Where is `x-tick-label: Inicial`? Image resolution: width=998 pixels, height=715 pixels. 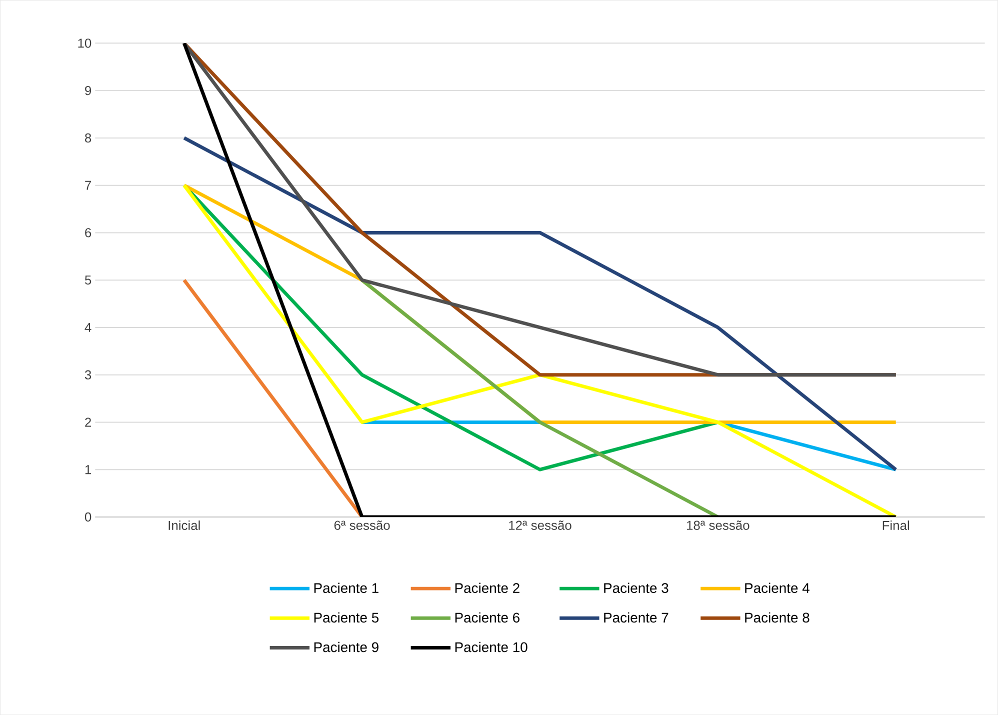 x-tick-label: Inicial is located at coordinates (184, 525).